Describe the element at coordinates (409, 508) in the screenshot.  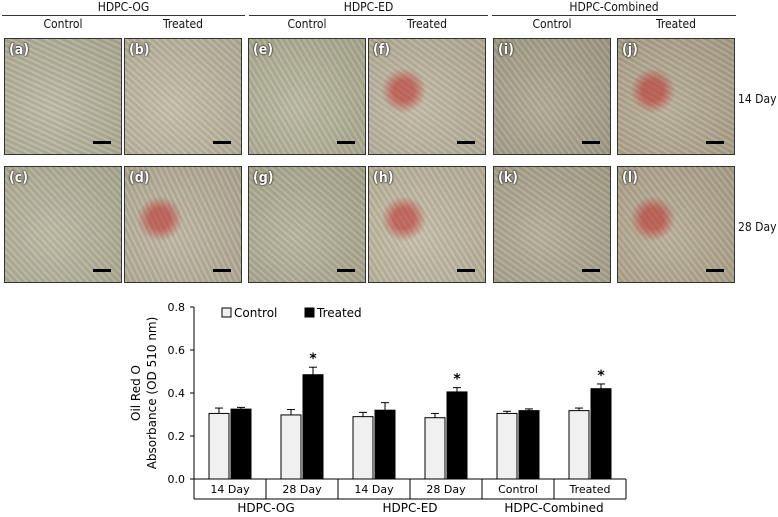
I see `group-label: HDPC-ED` at that location.